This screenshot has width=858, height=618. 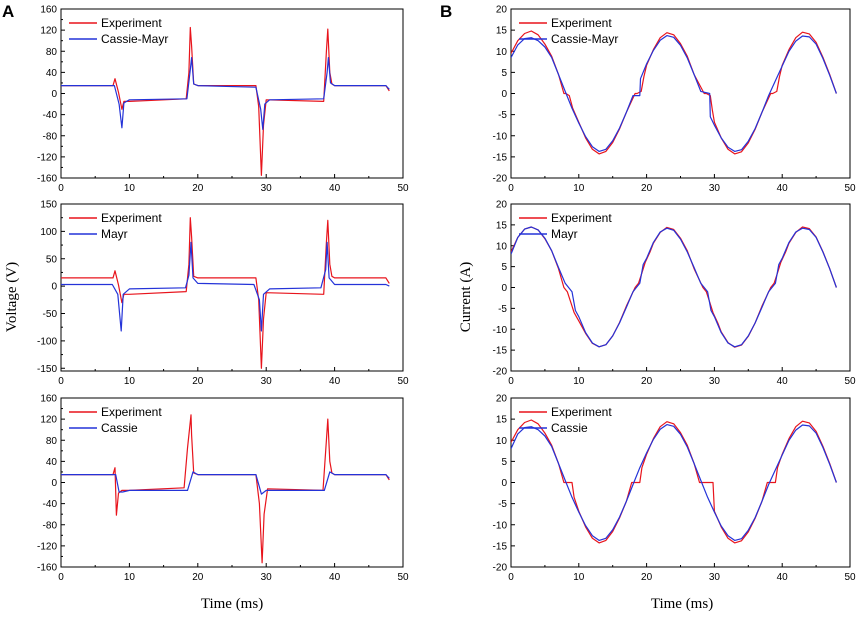 I want to click on series-line-a1-model, so click(x=225, y=93).